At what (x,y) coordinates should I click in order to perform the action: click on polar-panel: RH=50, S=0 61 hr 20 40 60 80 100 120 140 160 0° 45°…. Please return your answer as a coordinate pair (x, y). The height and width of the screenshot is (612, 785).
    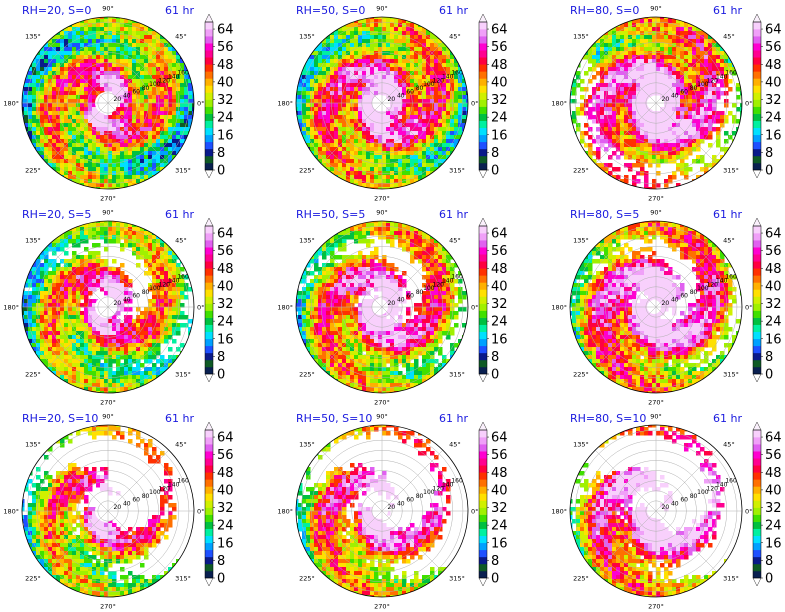
    Looking at the image, I should click on (405, 102).